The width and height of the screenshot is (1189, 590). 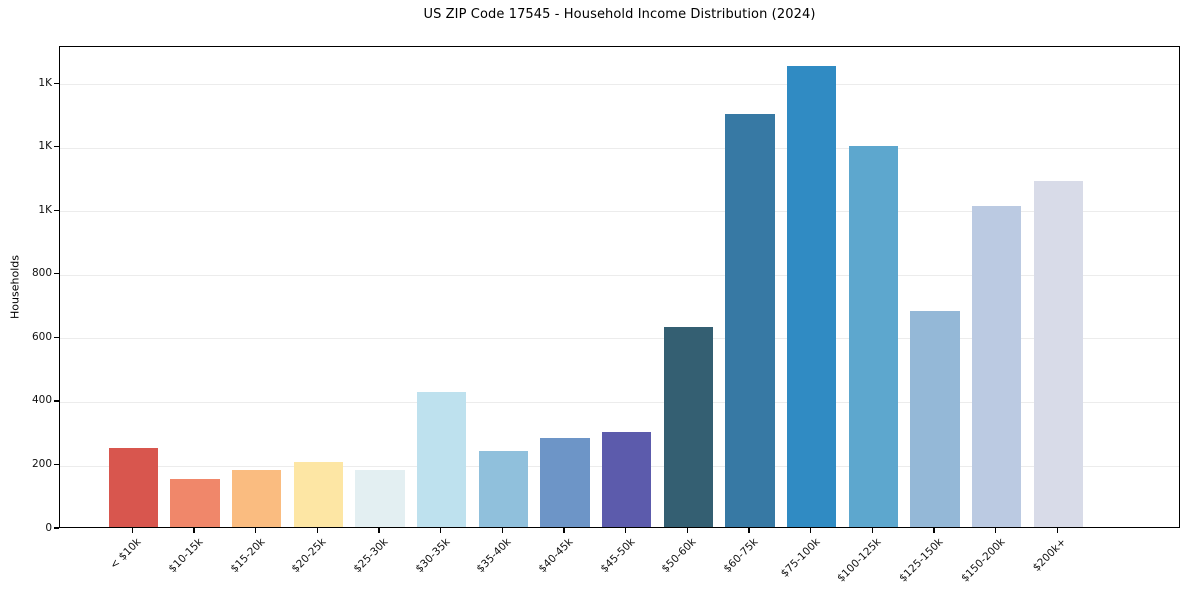 I want to click on x-tick-label: $35-40k, so click(x=494, y=556).